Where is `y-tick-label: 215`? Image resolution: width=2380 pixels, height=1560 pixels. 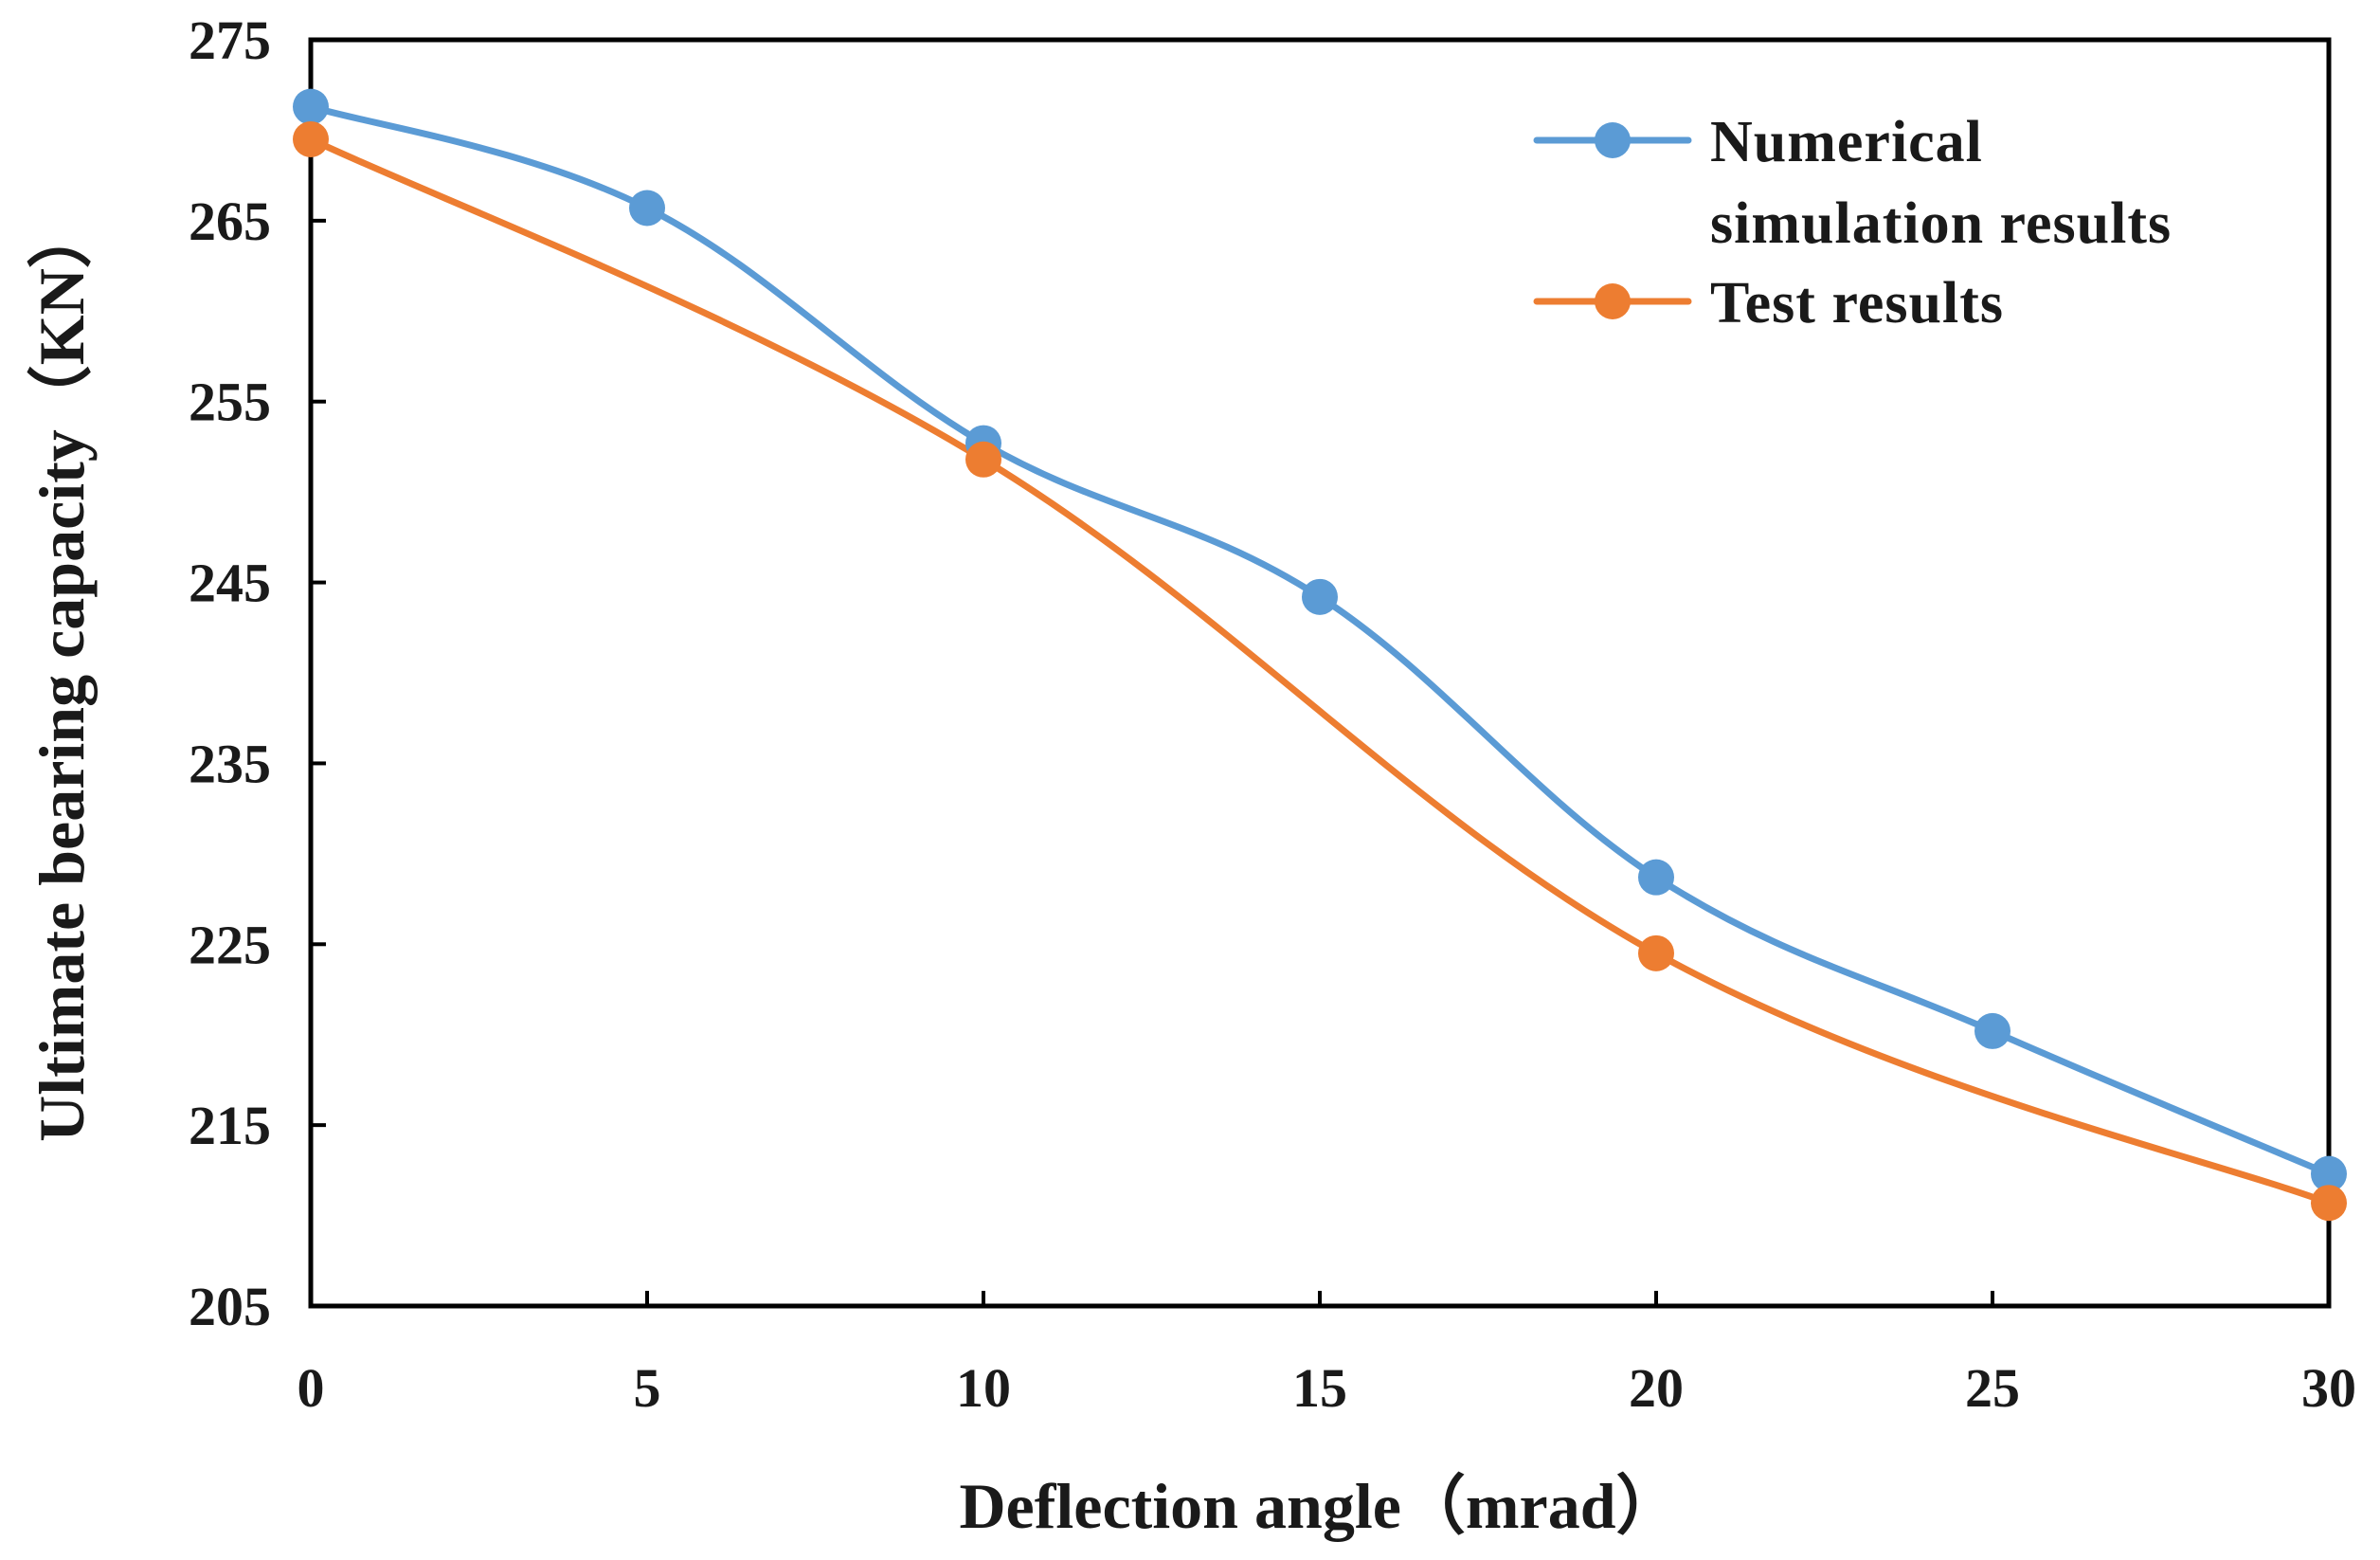 y-tick-label: 215 is located at coordinates (230, 1125).